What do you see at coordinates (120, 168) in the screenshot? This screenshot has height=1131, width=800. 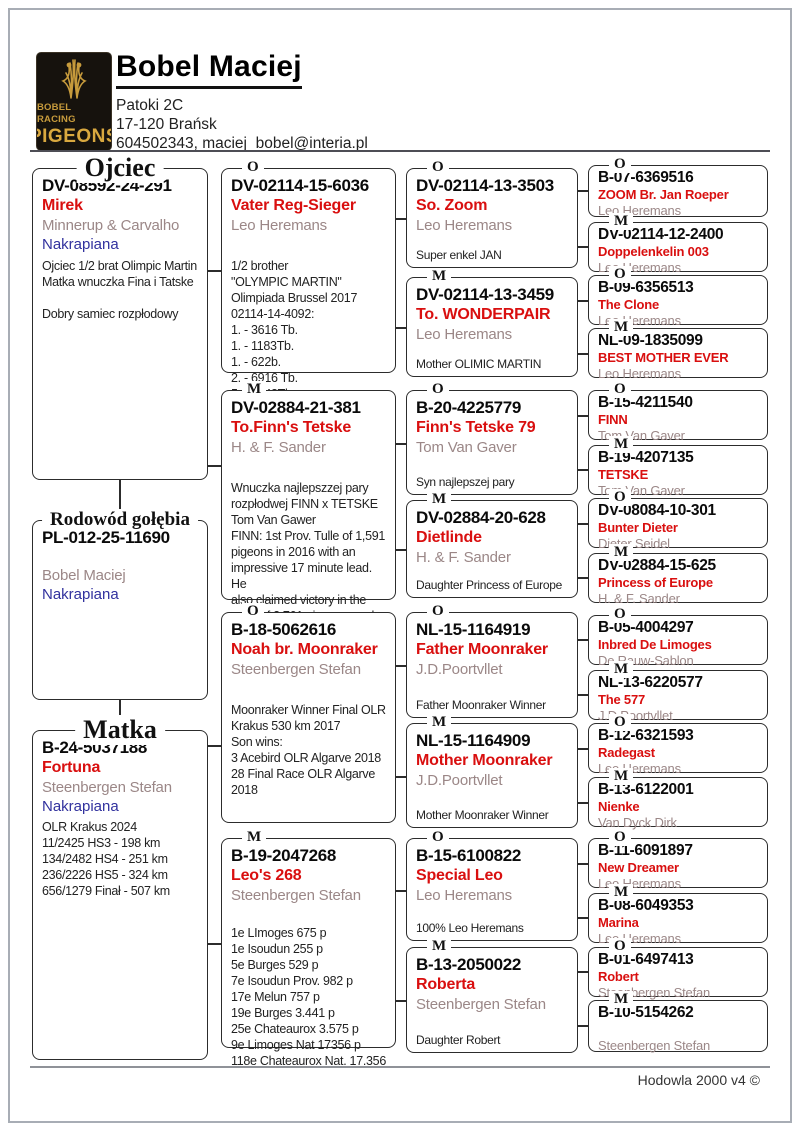 I see `father-section-label: Ojciec` at bounding box center [120, 168].